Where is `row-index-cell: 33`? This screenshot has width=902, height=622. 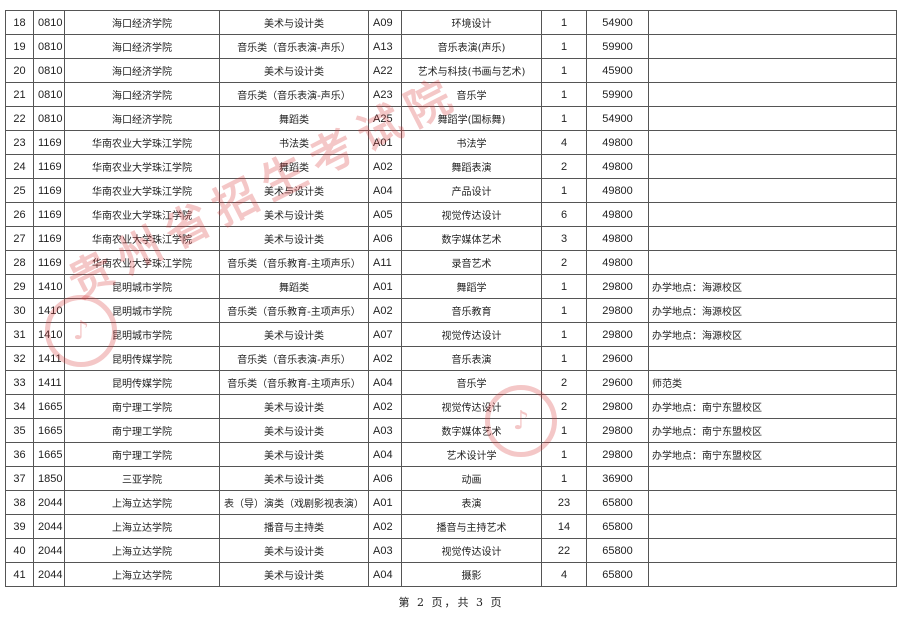 row-index-cell: 33 is located at coordinates (19, 382).